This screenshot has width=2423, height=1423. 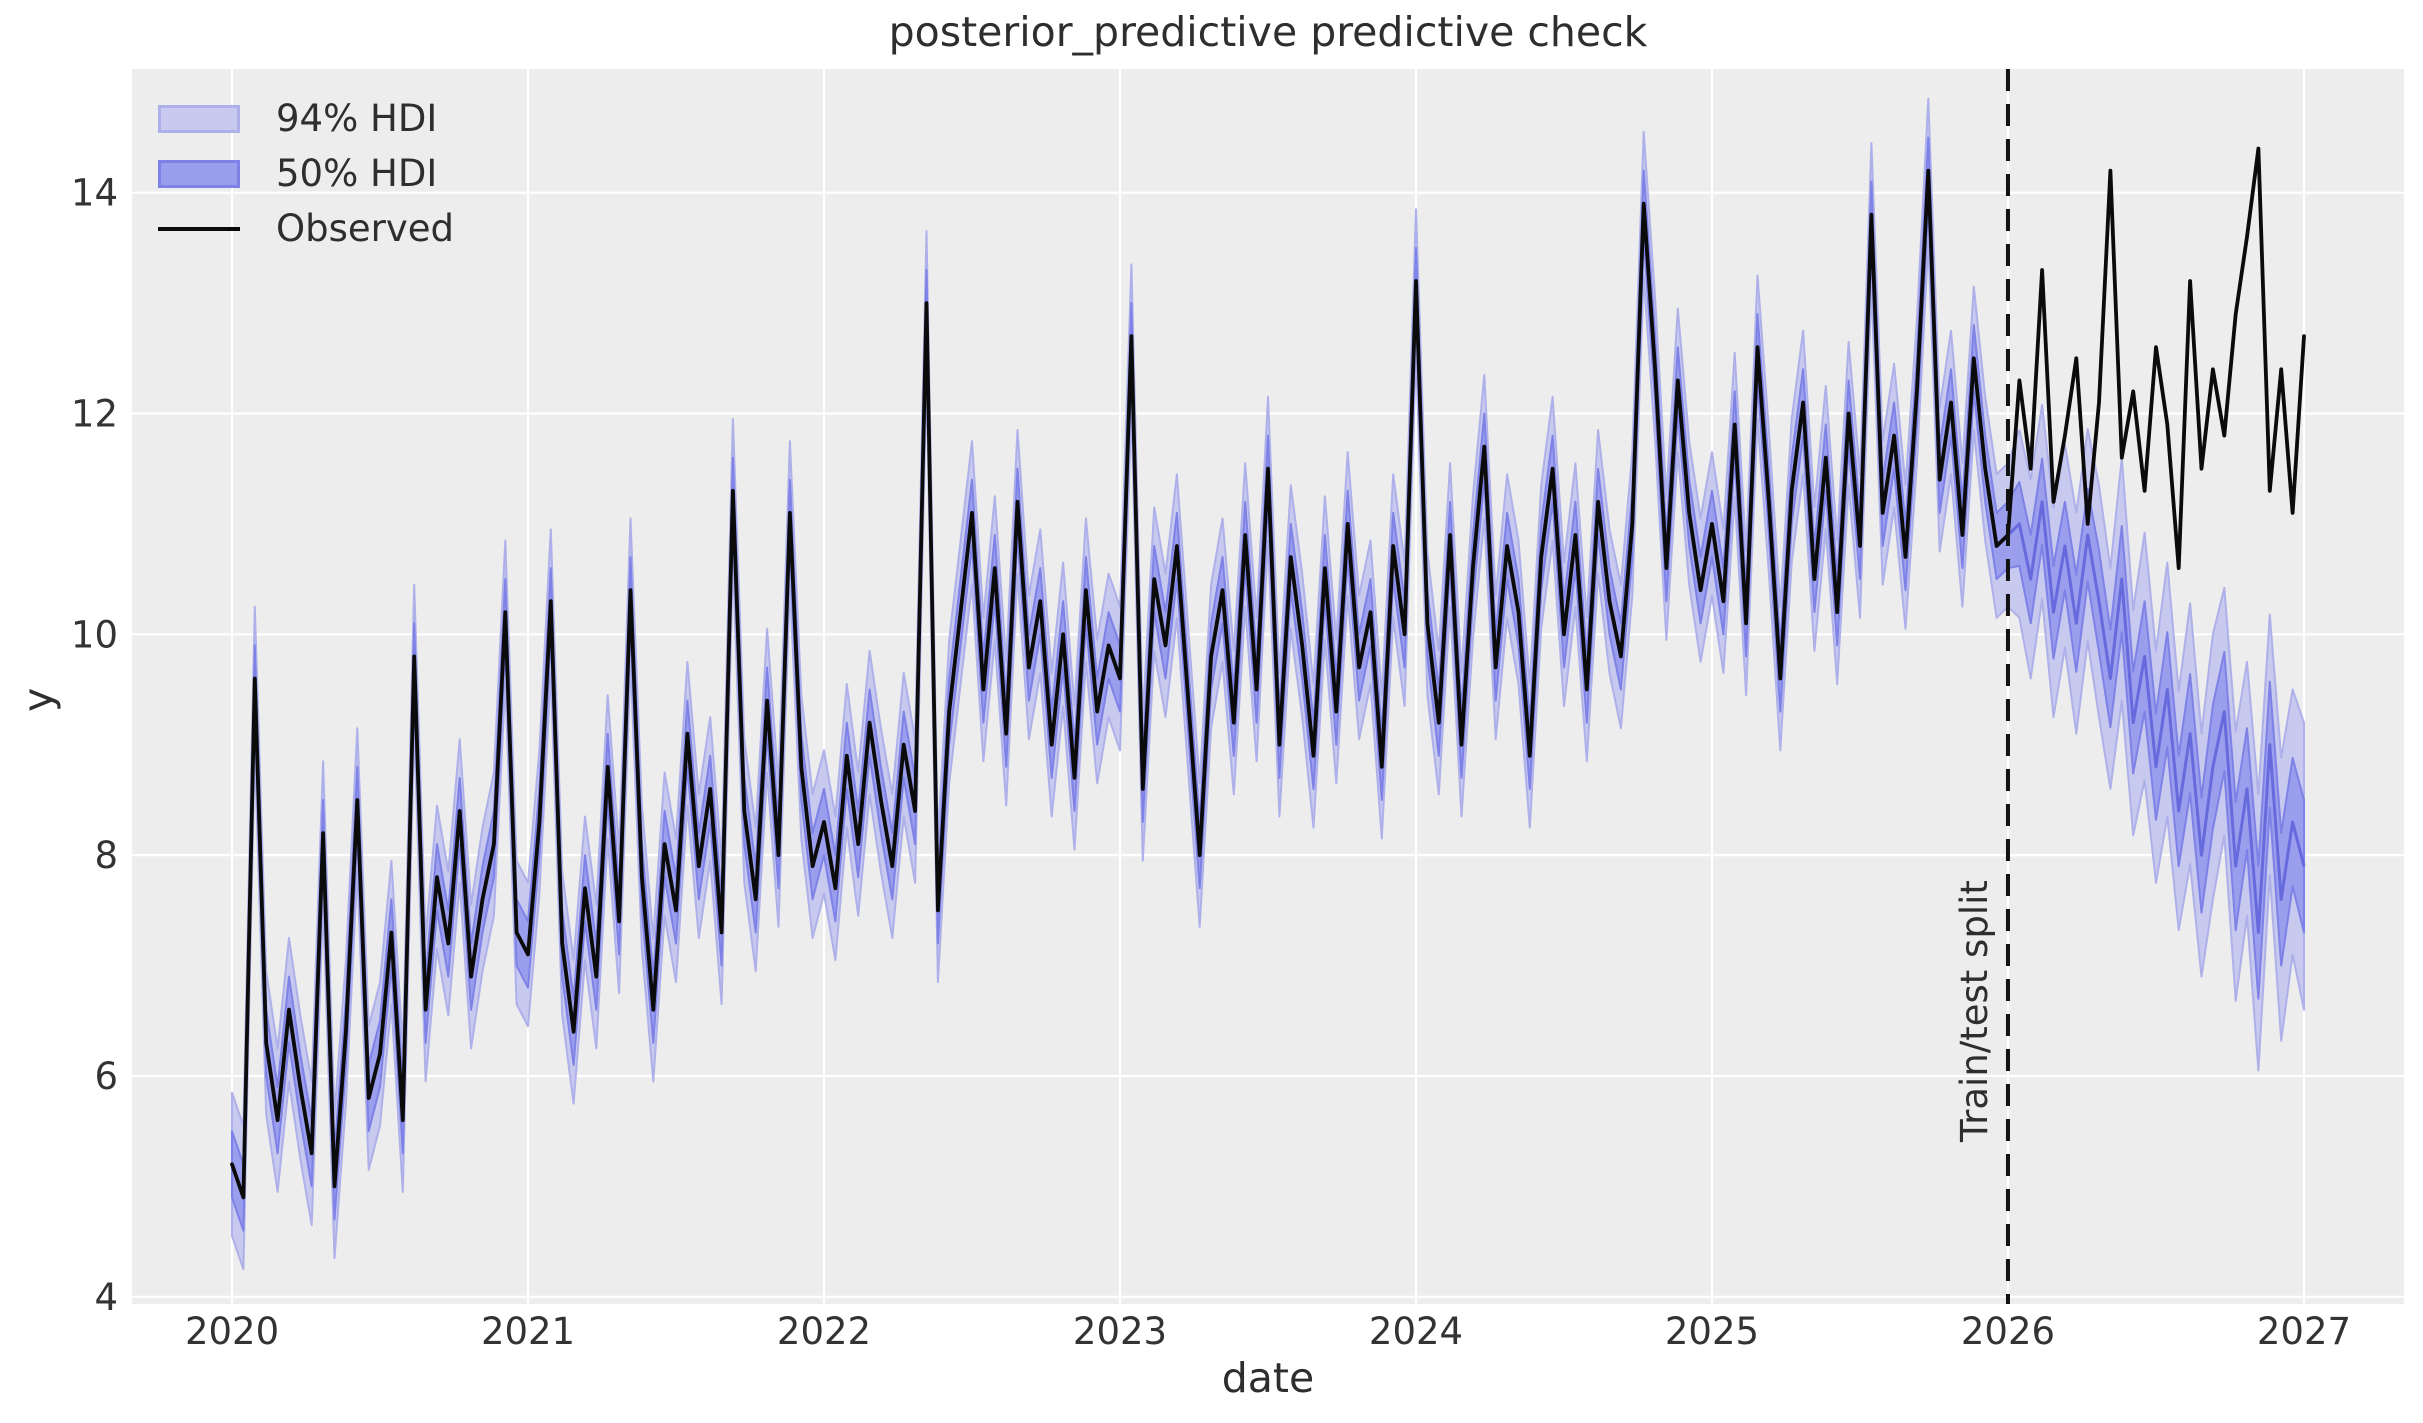 What do you see at coordinates (38, 699) in the screenshot?
I see `y-axis-label: y` at bounding box center [38, 699].